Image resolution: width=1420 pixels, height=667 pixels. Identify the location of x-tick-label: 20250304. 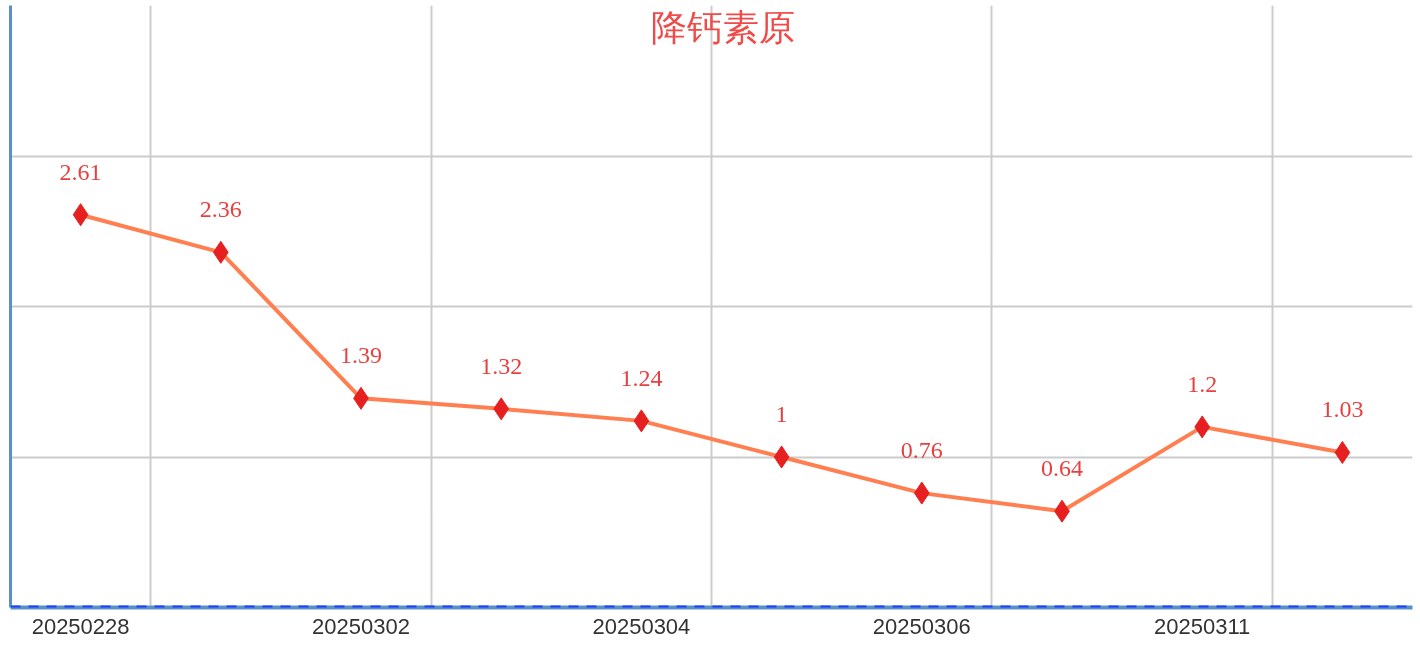
(641, 626).